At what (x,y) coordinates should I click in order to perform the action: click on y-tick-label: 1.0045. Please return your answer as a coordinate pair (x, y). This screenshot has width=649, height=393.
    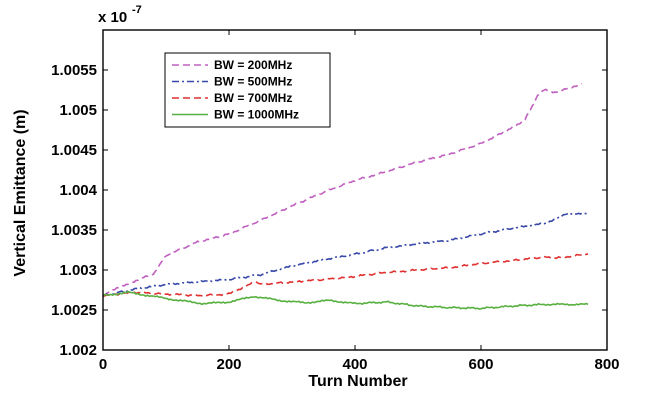
    Looking at the image, I should click on (74, 150).